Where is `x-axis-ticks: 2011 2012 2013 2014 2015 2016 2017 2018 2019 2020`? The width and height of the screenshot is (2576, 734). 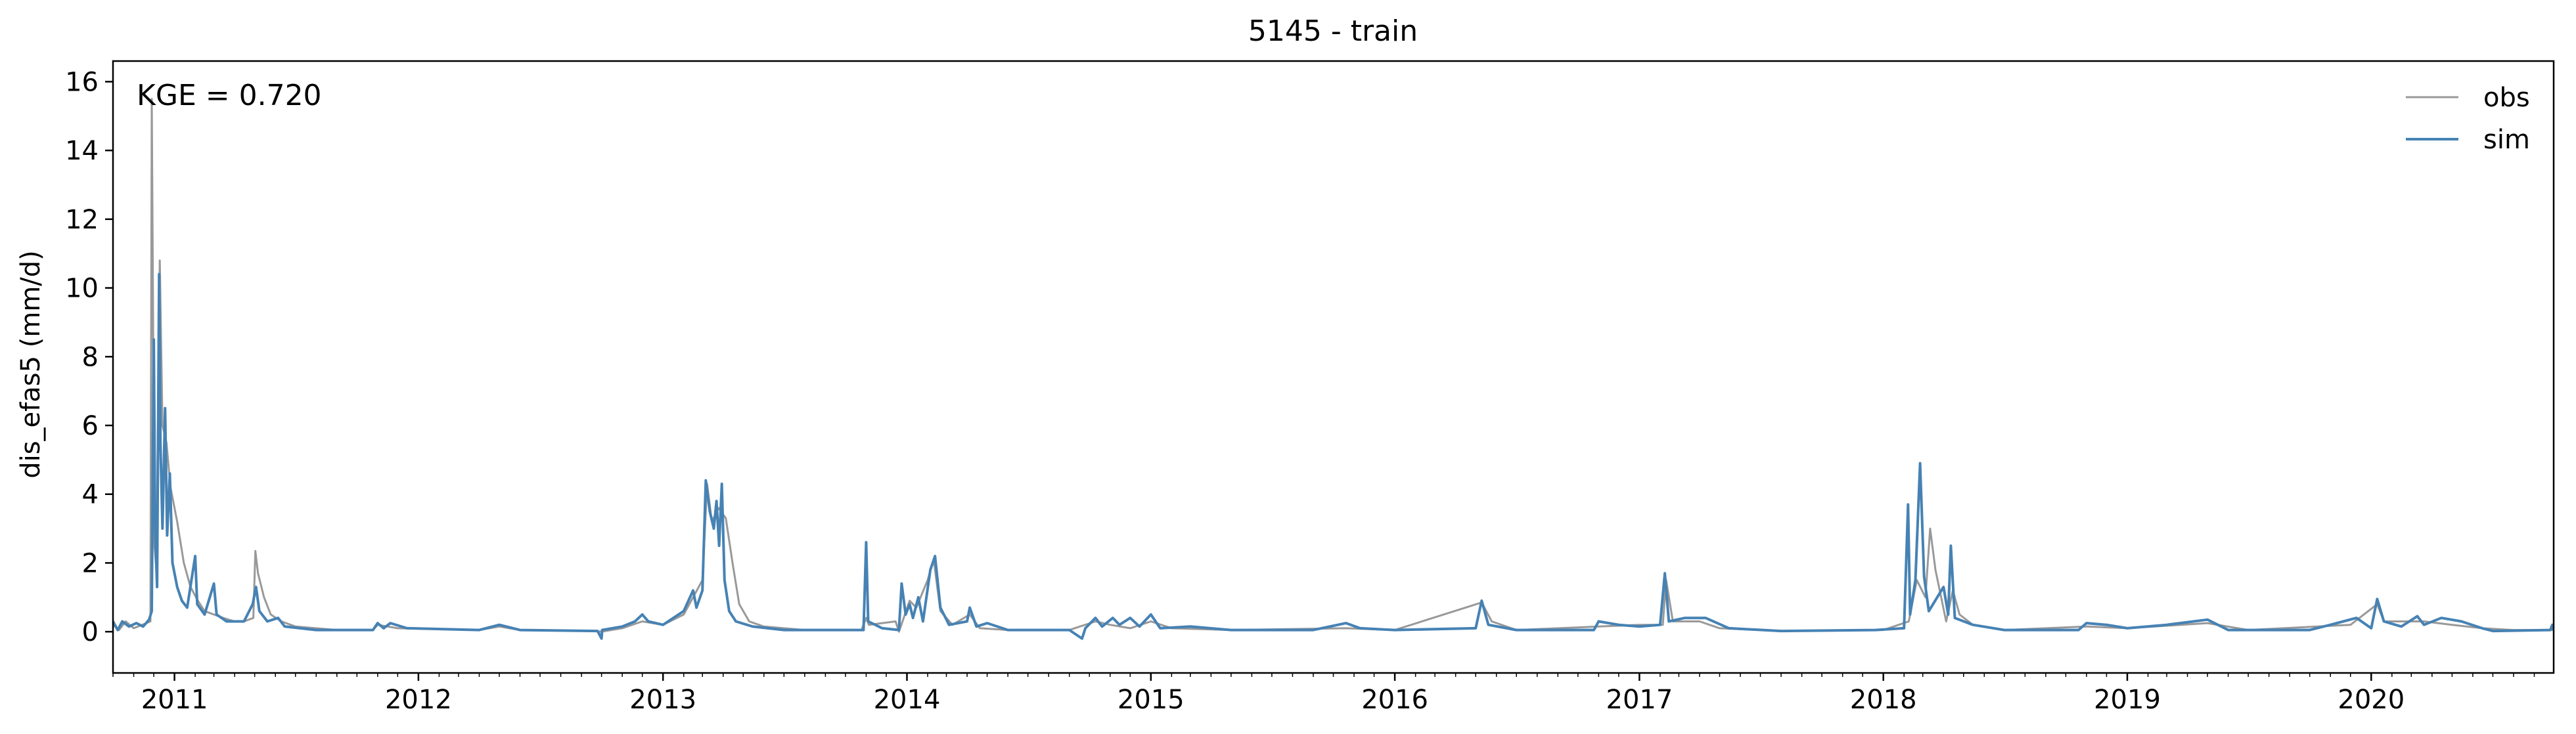
x-axis-ticks: 2011 2012 2013 2014 2015 2016 2017 2018 2019 2020 is located at coordinates (1323, 694).